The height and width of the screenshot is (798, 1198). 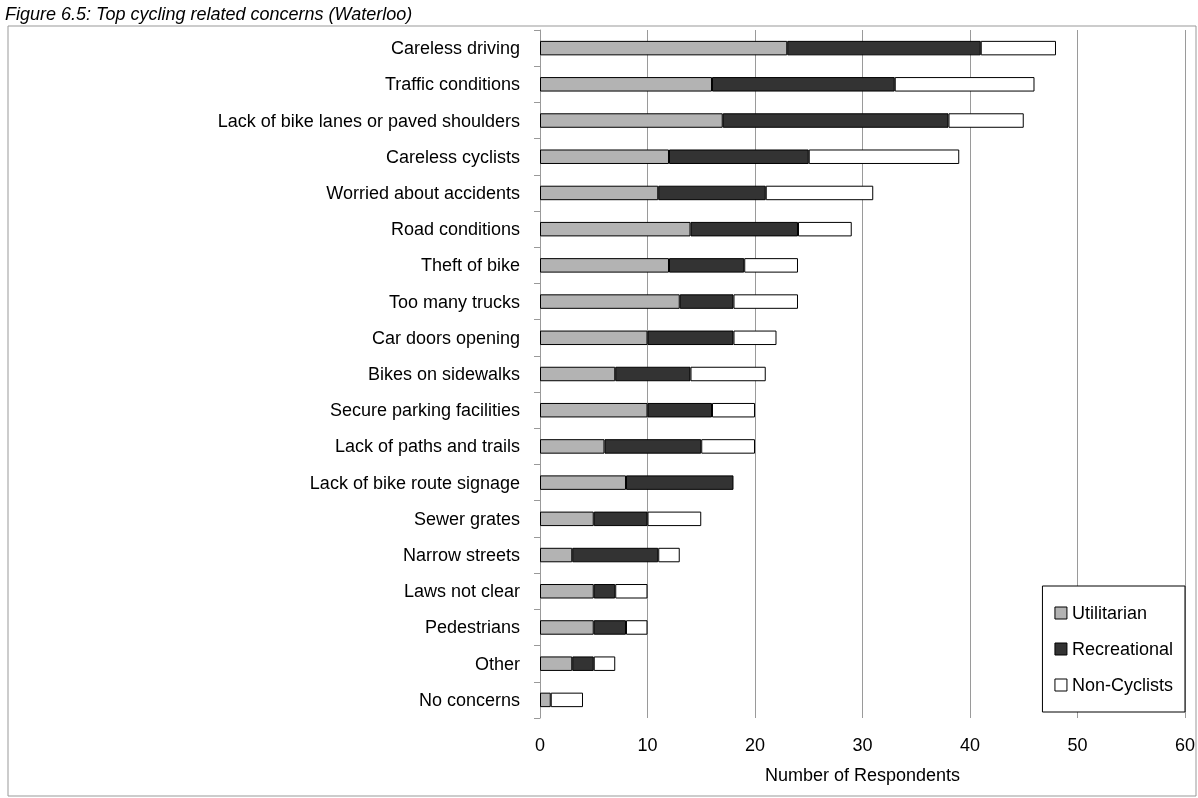 What do you see at coordinates (755, 745) in the screenshot?
I see `x-tick-label: 20` at bounding box center [755, 745].